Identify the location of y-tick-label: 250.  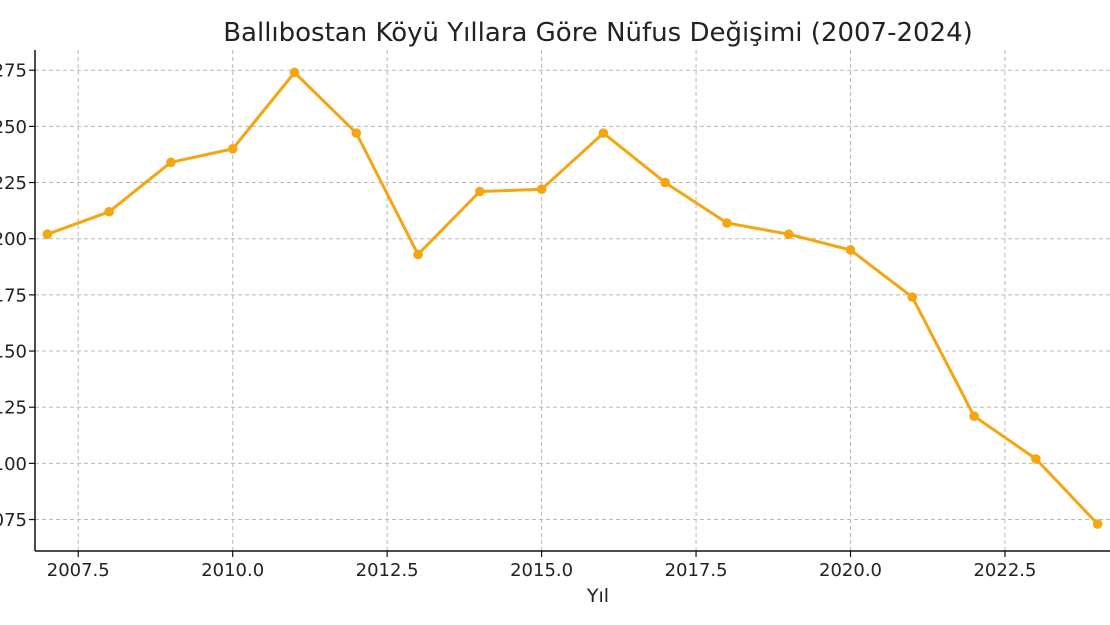
(13, 127).